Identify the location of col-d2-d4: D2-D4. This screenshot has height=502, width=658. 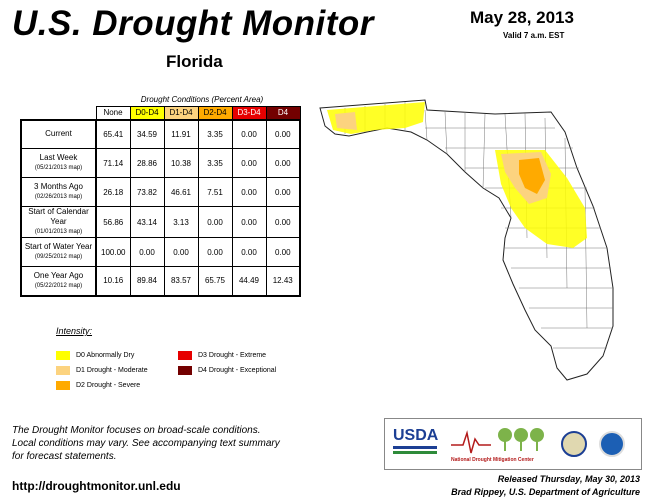
(215, 113).